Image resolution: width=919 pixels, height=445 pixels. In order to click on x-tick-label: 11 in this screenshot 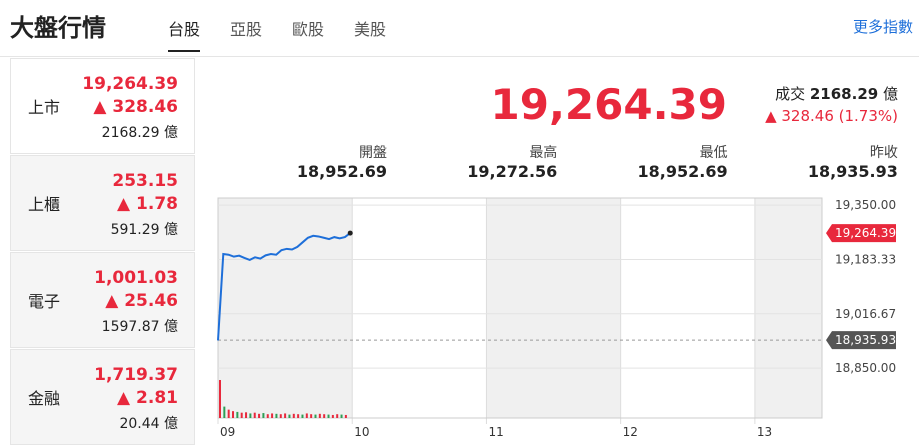, I will do `click(495, 432)`.